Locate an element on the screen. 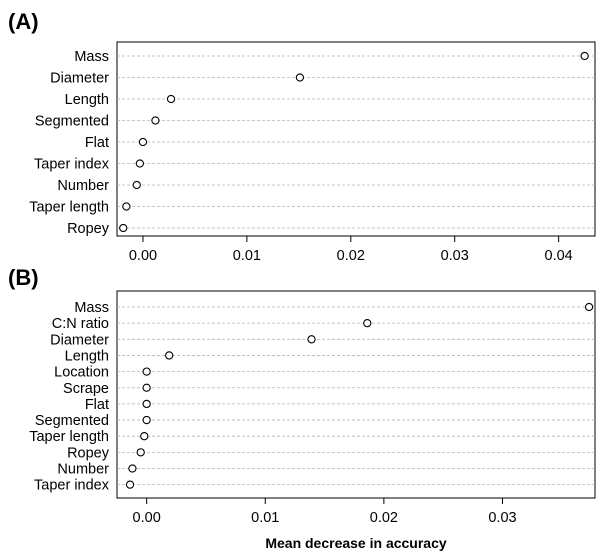  a-x-tick-label: 0.01 is located at coordinates (247, 256).